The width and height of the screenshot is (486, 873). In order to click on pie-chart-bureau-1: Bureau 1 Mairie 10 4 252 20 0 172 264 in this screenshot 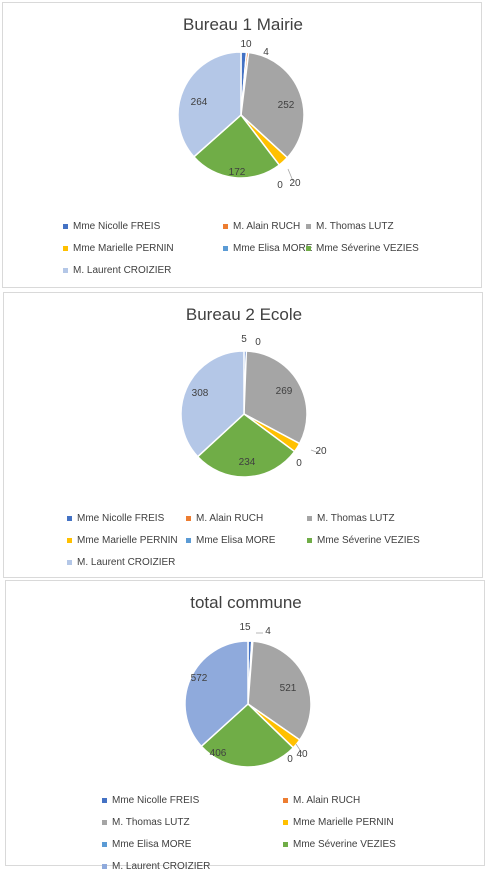, I will do `click(241, 103)`.